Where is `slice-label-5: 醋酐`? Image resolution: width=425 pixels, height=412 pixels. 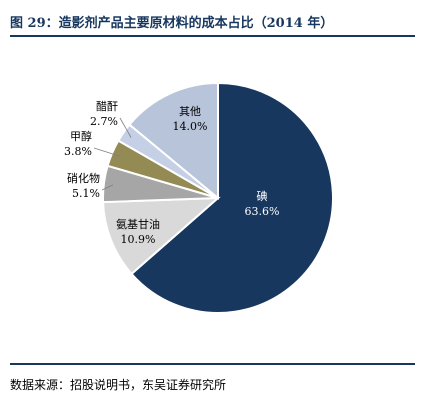
slice-label-5: 醋酐 is located at coordinates (107, 106).